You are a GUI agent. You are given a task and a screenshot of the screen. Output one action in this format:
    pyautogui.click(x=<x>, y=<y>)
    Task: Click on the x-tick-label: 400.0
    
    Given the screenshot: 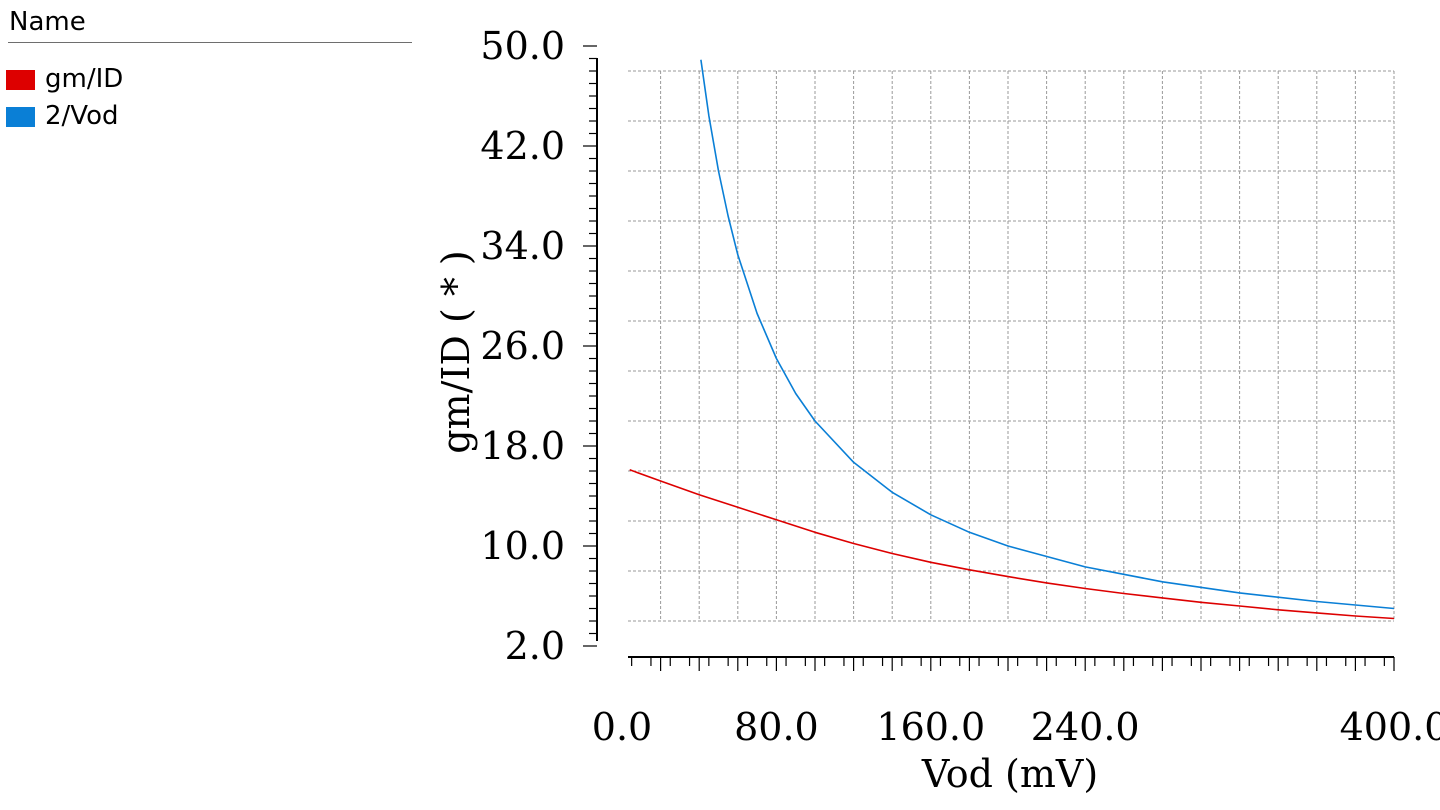 What is the action you would take?
    pyautogui.click(x=1390, y=727)
    